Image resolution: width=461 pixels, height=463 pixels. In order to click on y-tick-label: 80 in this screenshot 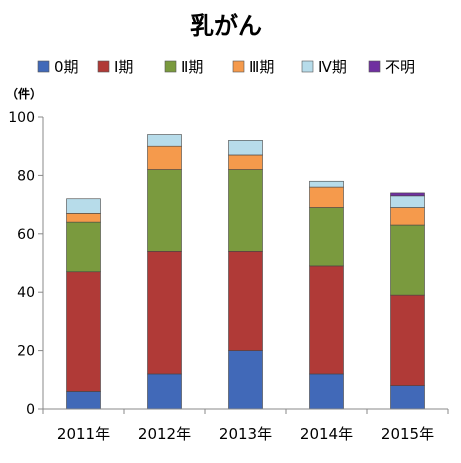, I will do `click(26, 176)`.